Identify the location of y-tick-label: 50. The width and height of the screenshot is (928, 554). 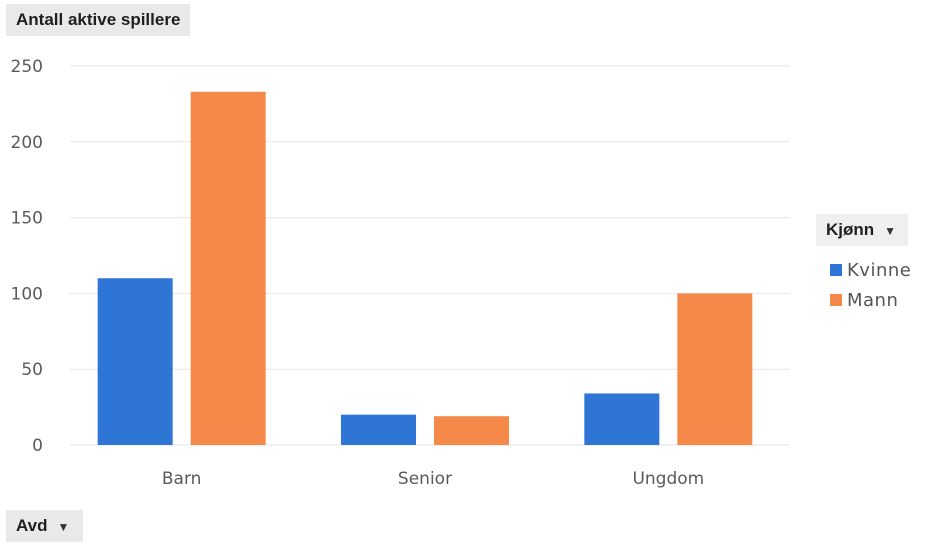
(32, 370).